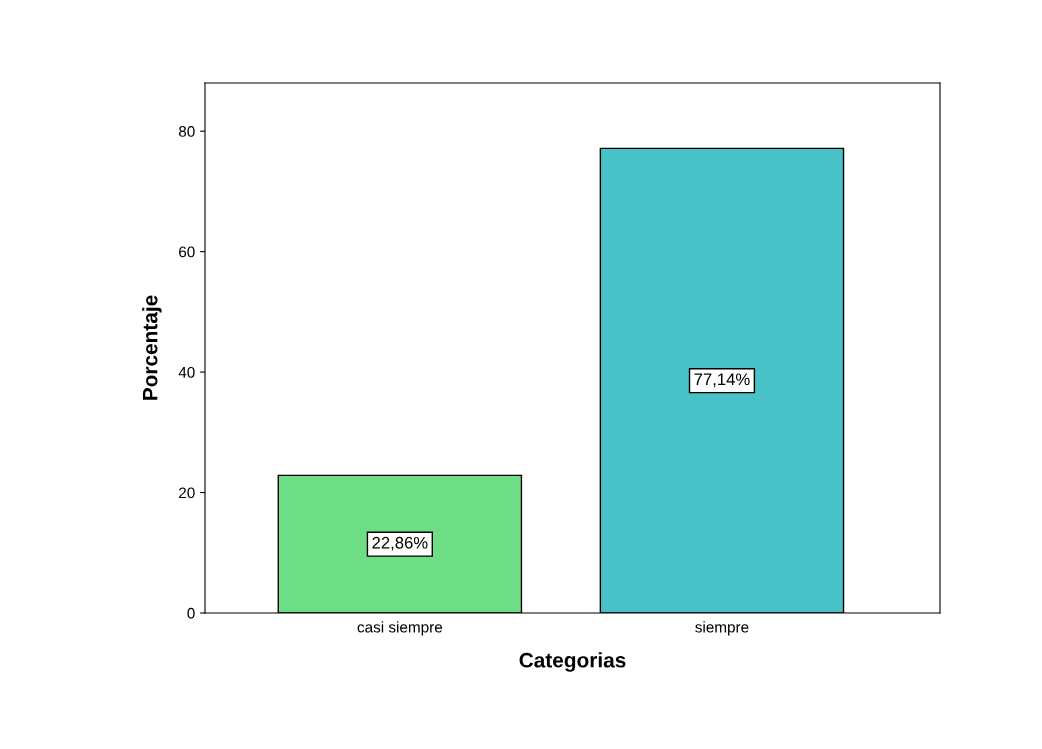 The width and height of the screenshot is (1042, 749). Describe the element at coordinates (187, 493) in the screenshot. I see `y-tick-label: 20` at that location.